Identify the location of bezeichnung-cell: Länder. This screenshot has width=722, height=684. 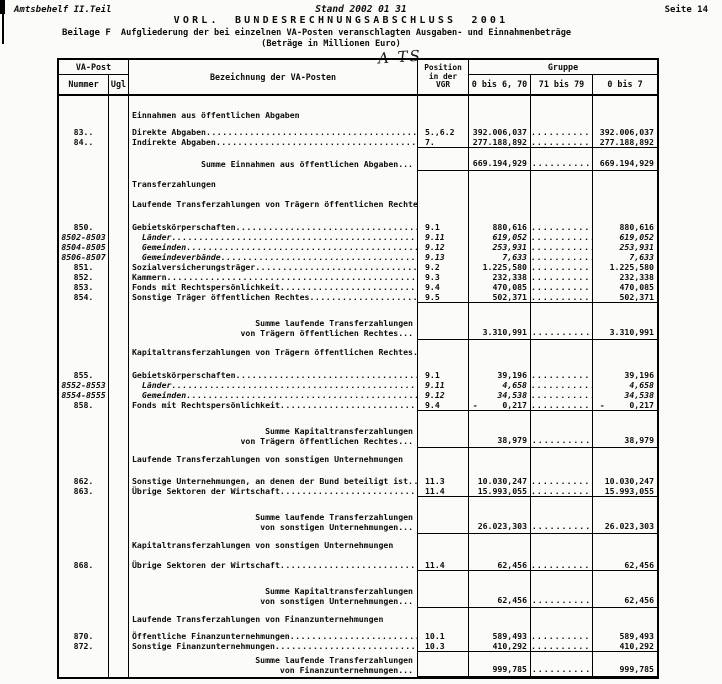
(273, 385).